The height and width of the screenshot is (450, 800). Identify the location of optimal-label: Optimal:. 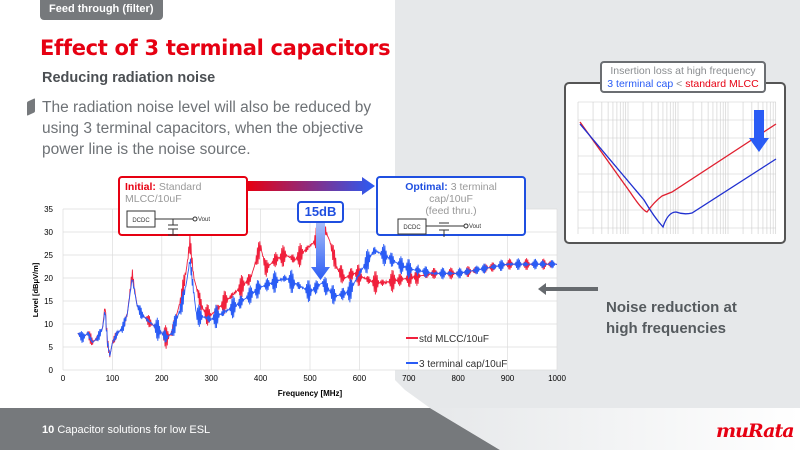
(426, 187).